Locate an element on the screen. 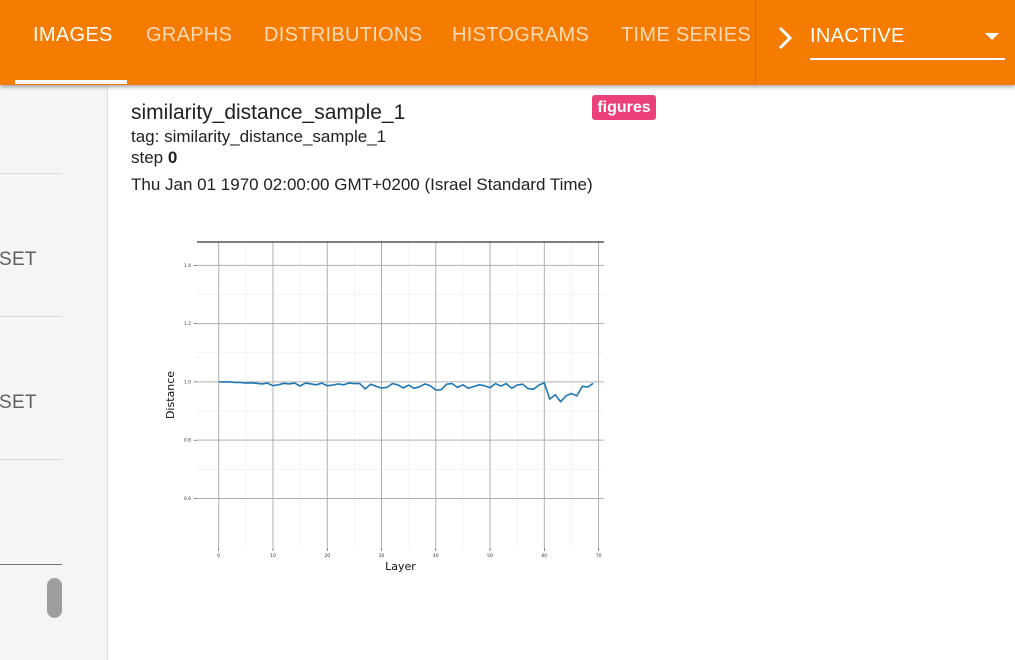  x-tick-label: 60 is located at coordinates (544, 556).